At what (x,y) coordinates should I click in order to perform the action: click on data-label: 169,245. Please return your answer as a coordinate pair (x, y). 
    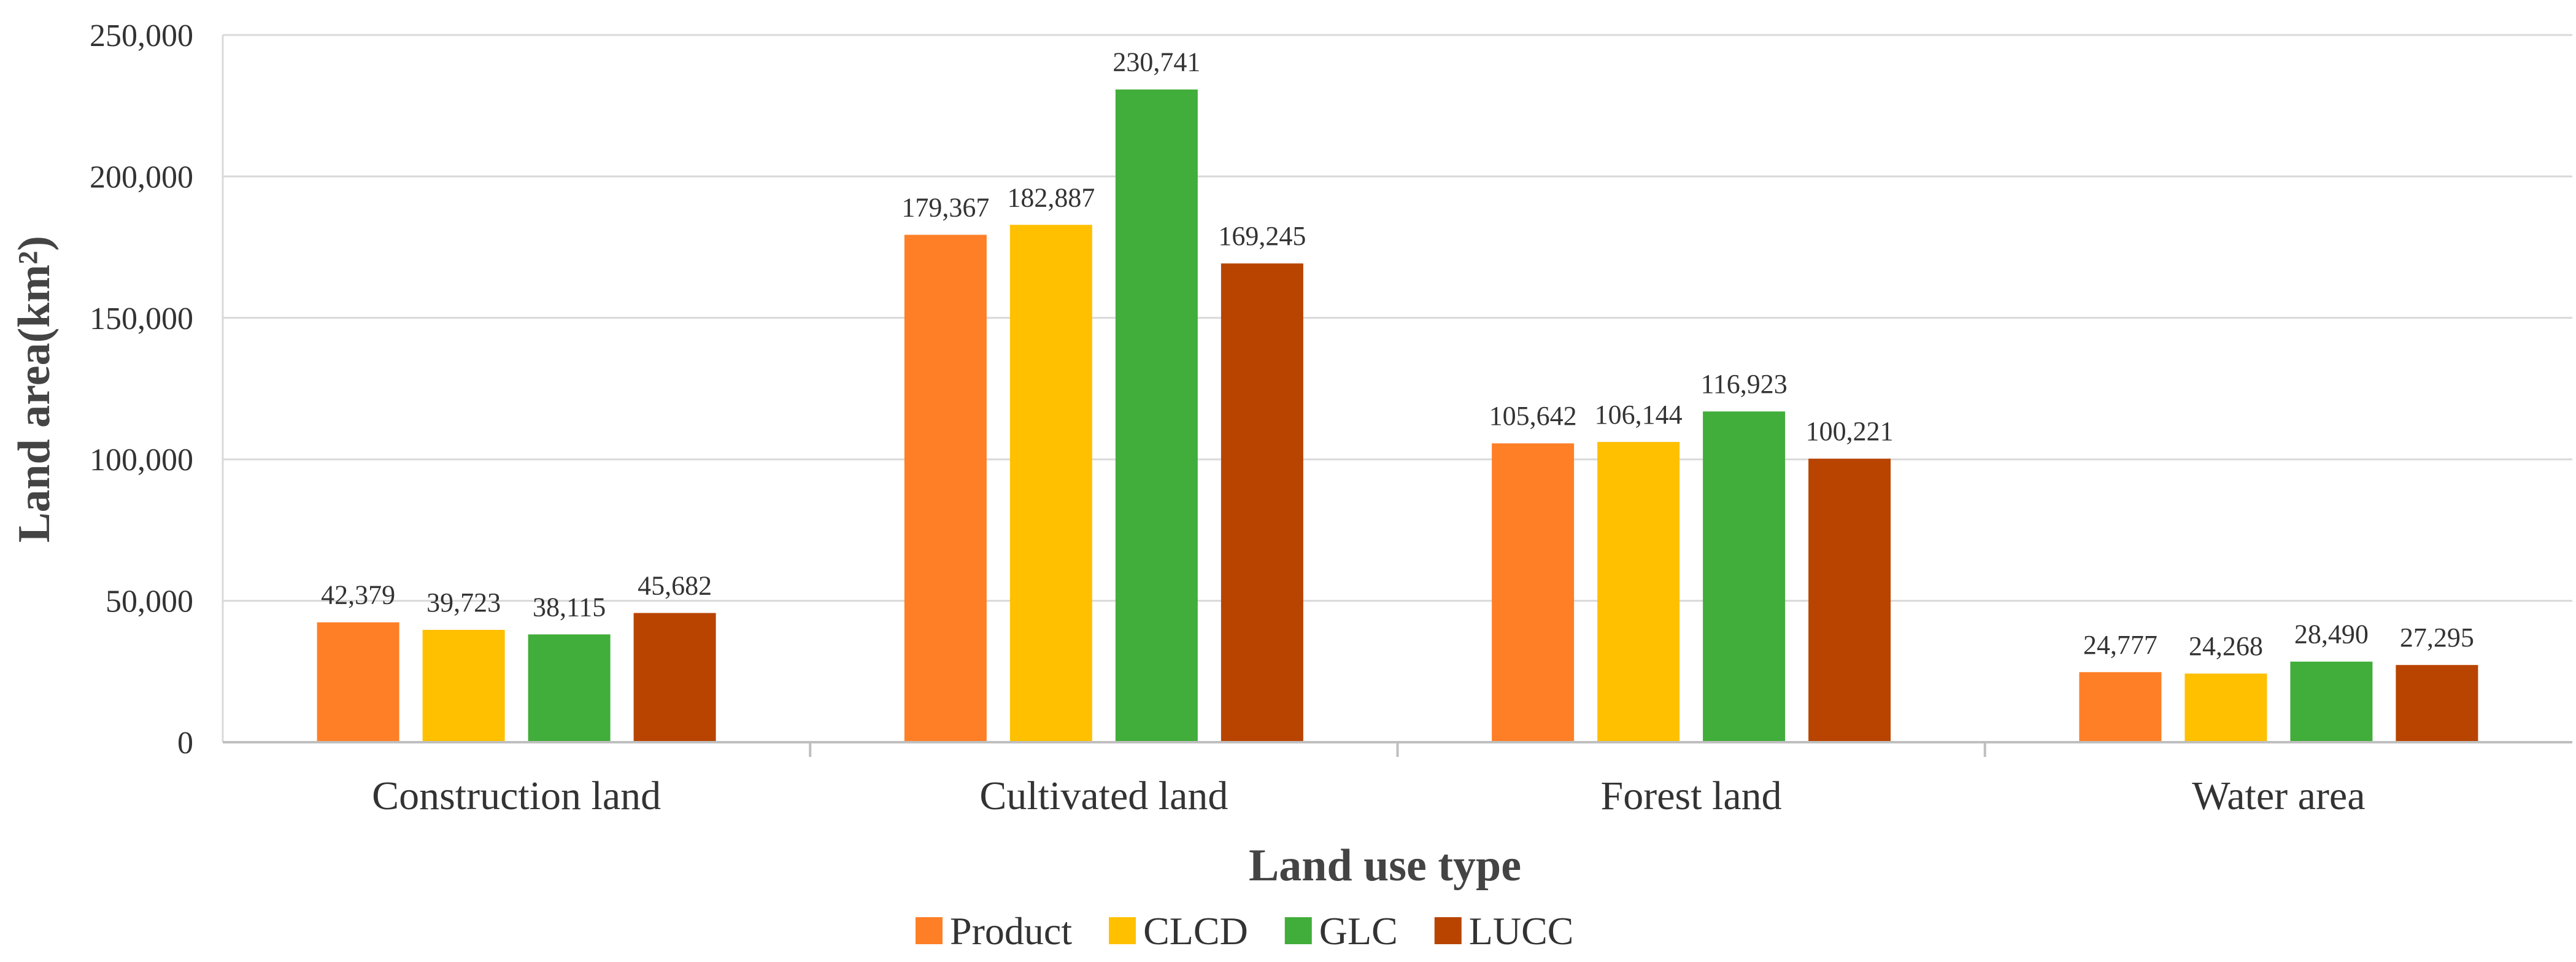
    Looking at the image, I should click on (1262, 236).